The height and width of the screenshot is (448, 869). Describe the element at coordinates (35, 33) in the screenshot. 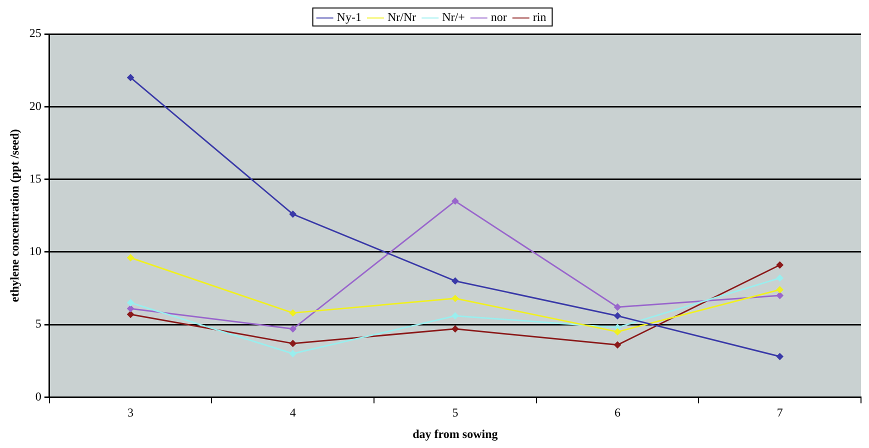

I see `y-tick-label: 25` at that location.